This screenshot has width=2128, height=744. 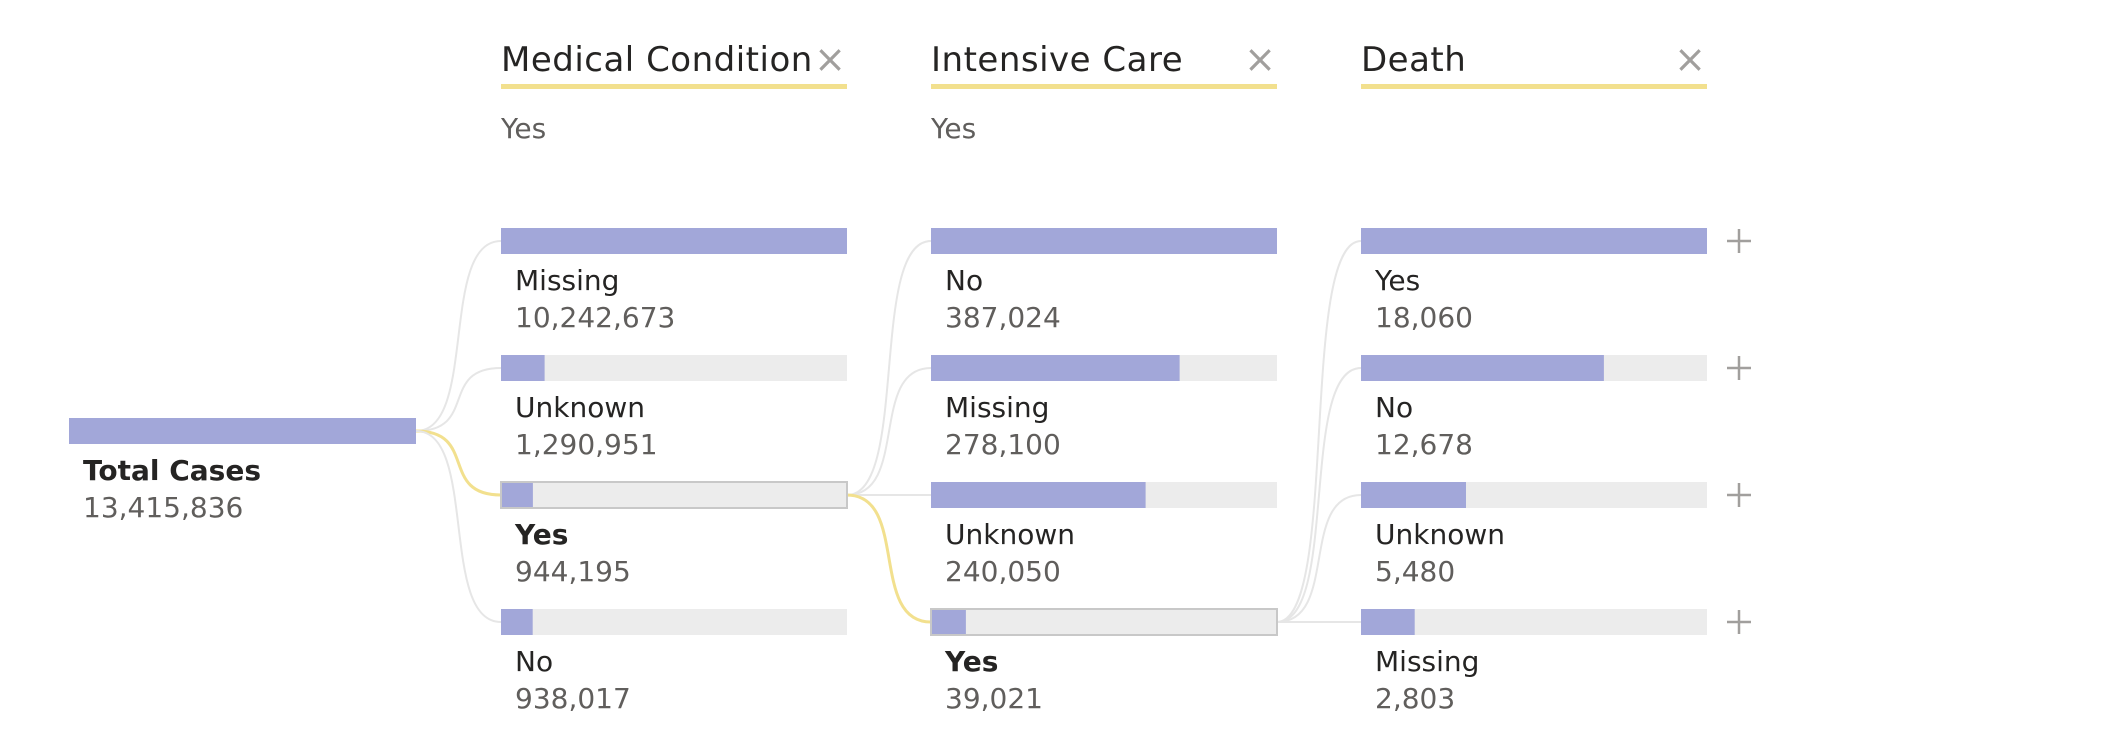 I want to click on root-label: Total Cases, so click(x=172, y=470).